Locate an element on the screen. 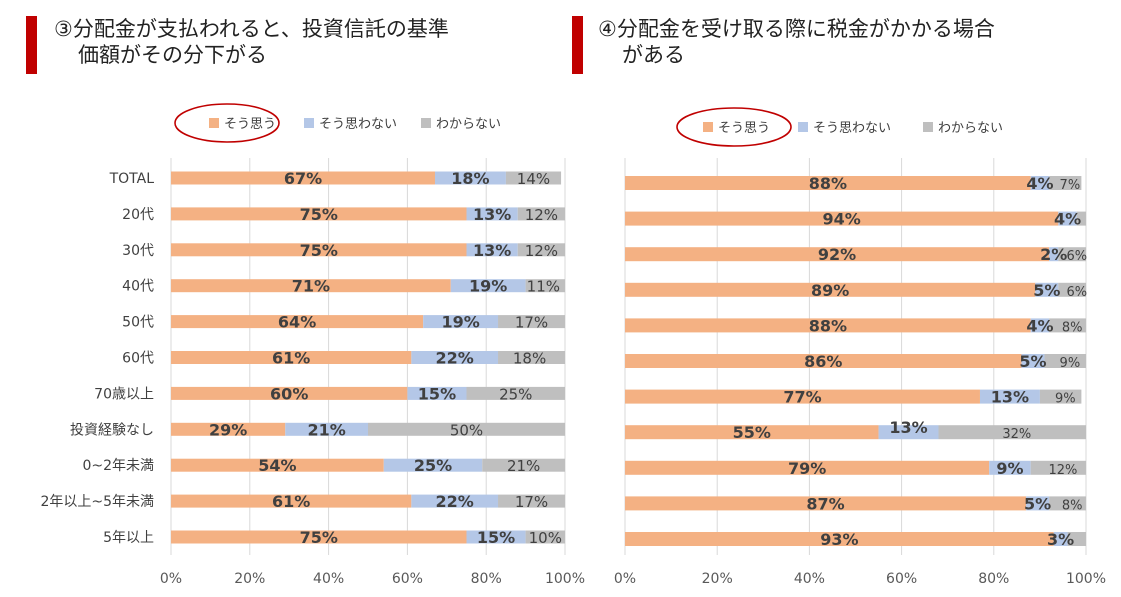  category-label: TOTAL is located at coordinates (132, 179).